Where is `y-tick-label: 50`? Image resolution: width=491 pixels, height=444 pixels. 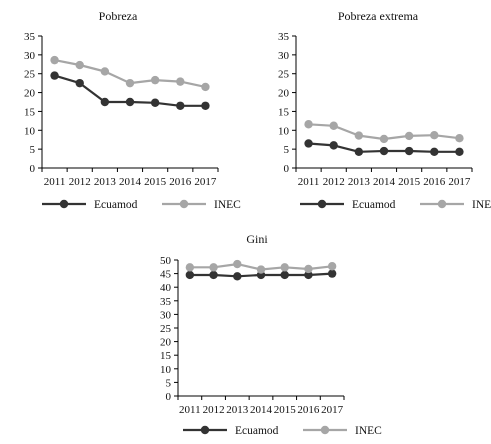 y-tick-label: 50 is located at coordinates (166, 261).